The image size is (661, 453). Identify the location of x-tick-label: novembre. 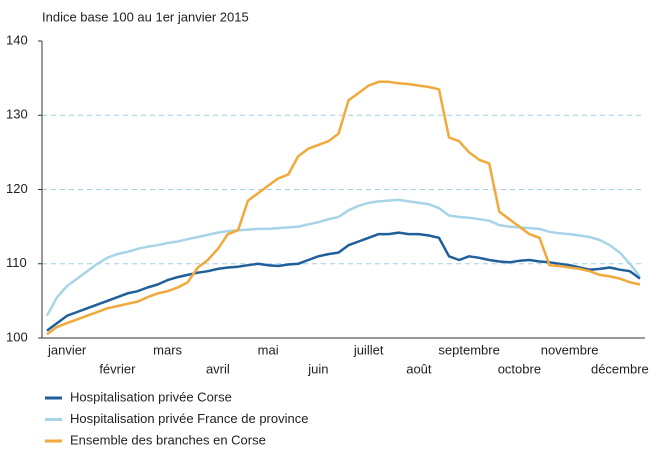
(570, 349).